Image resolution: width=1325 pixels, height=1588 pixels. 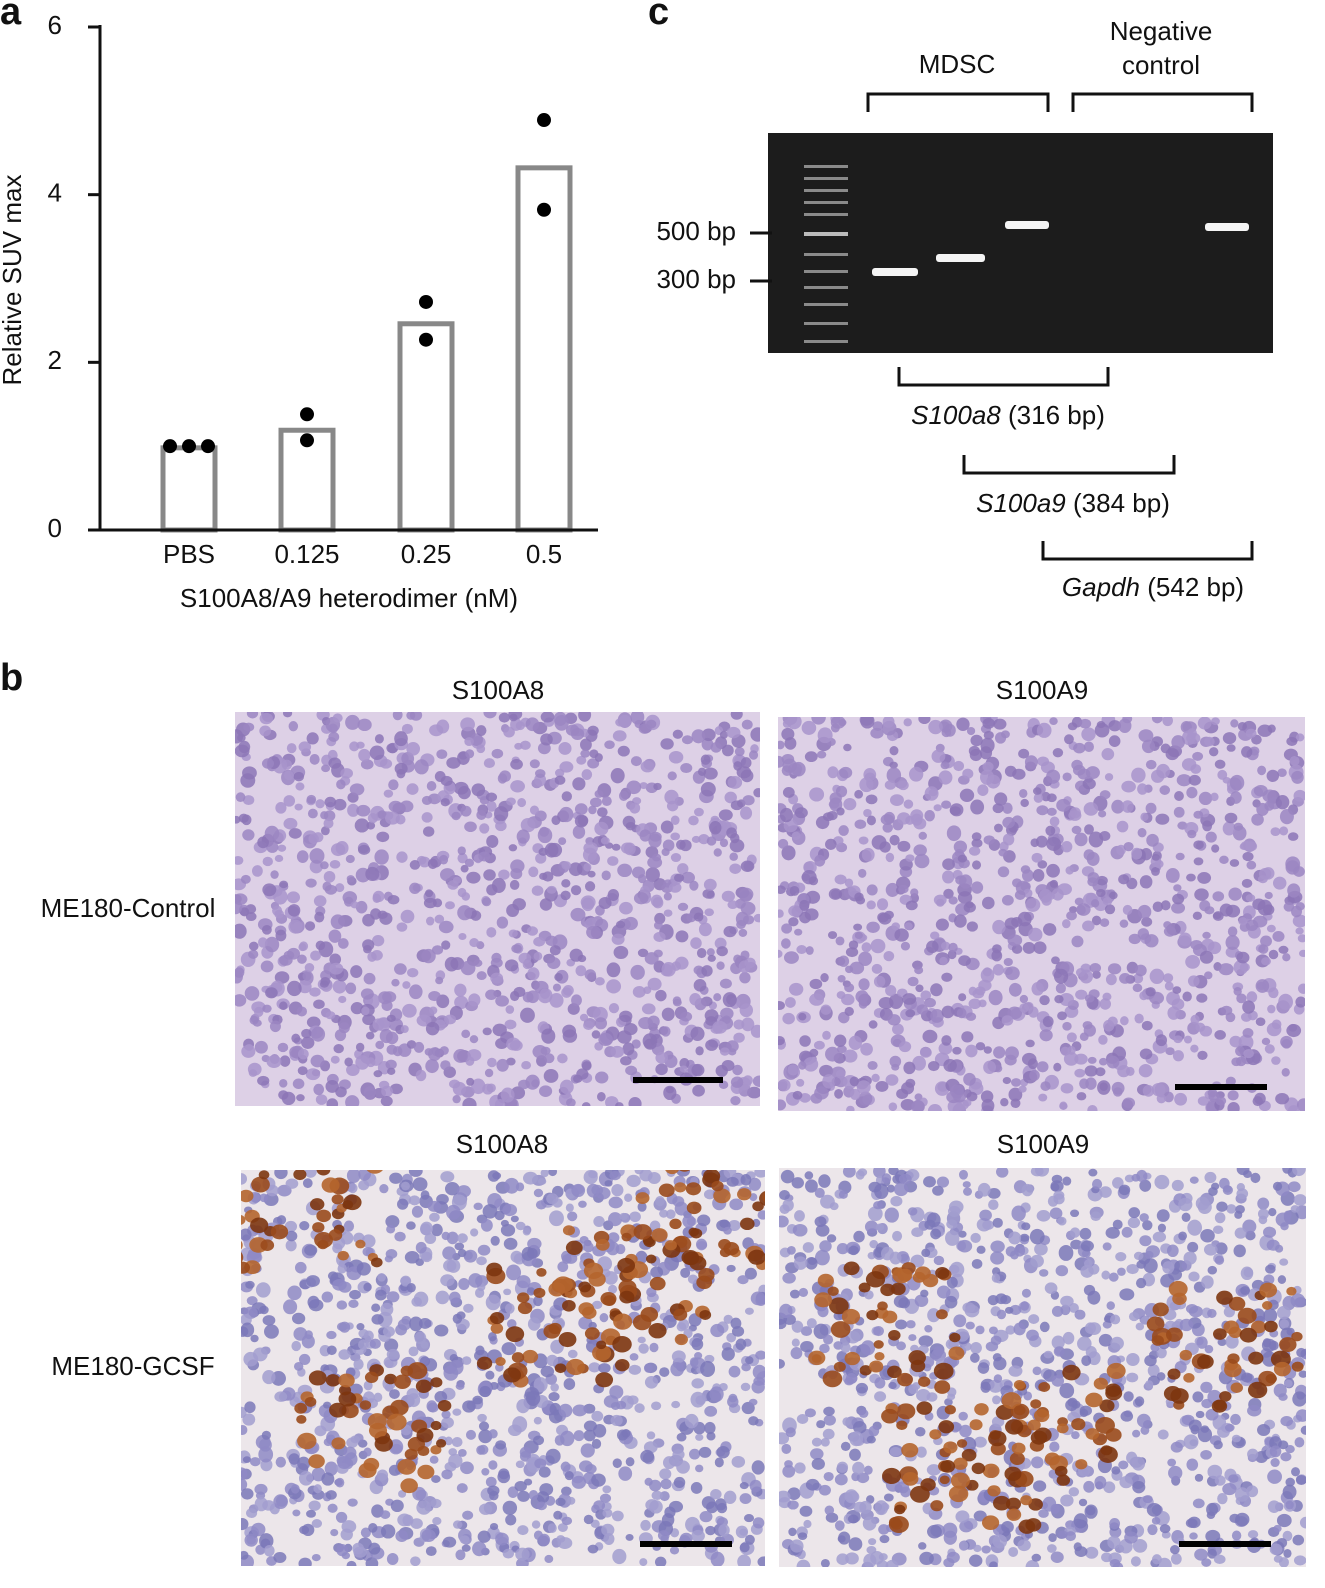 I want to click on data-point, so click(x=208, y=446).